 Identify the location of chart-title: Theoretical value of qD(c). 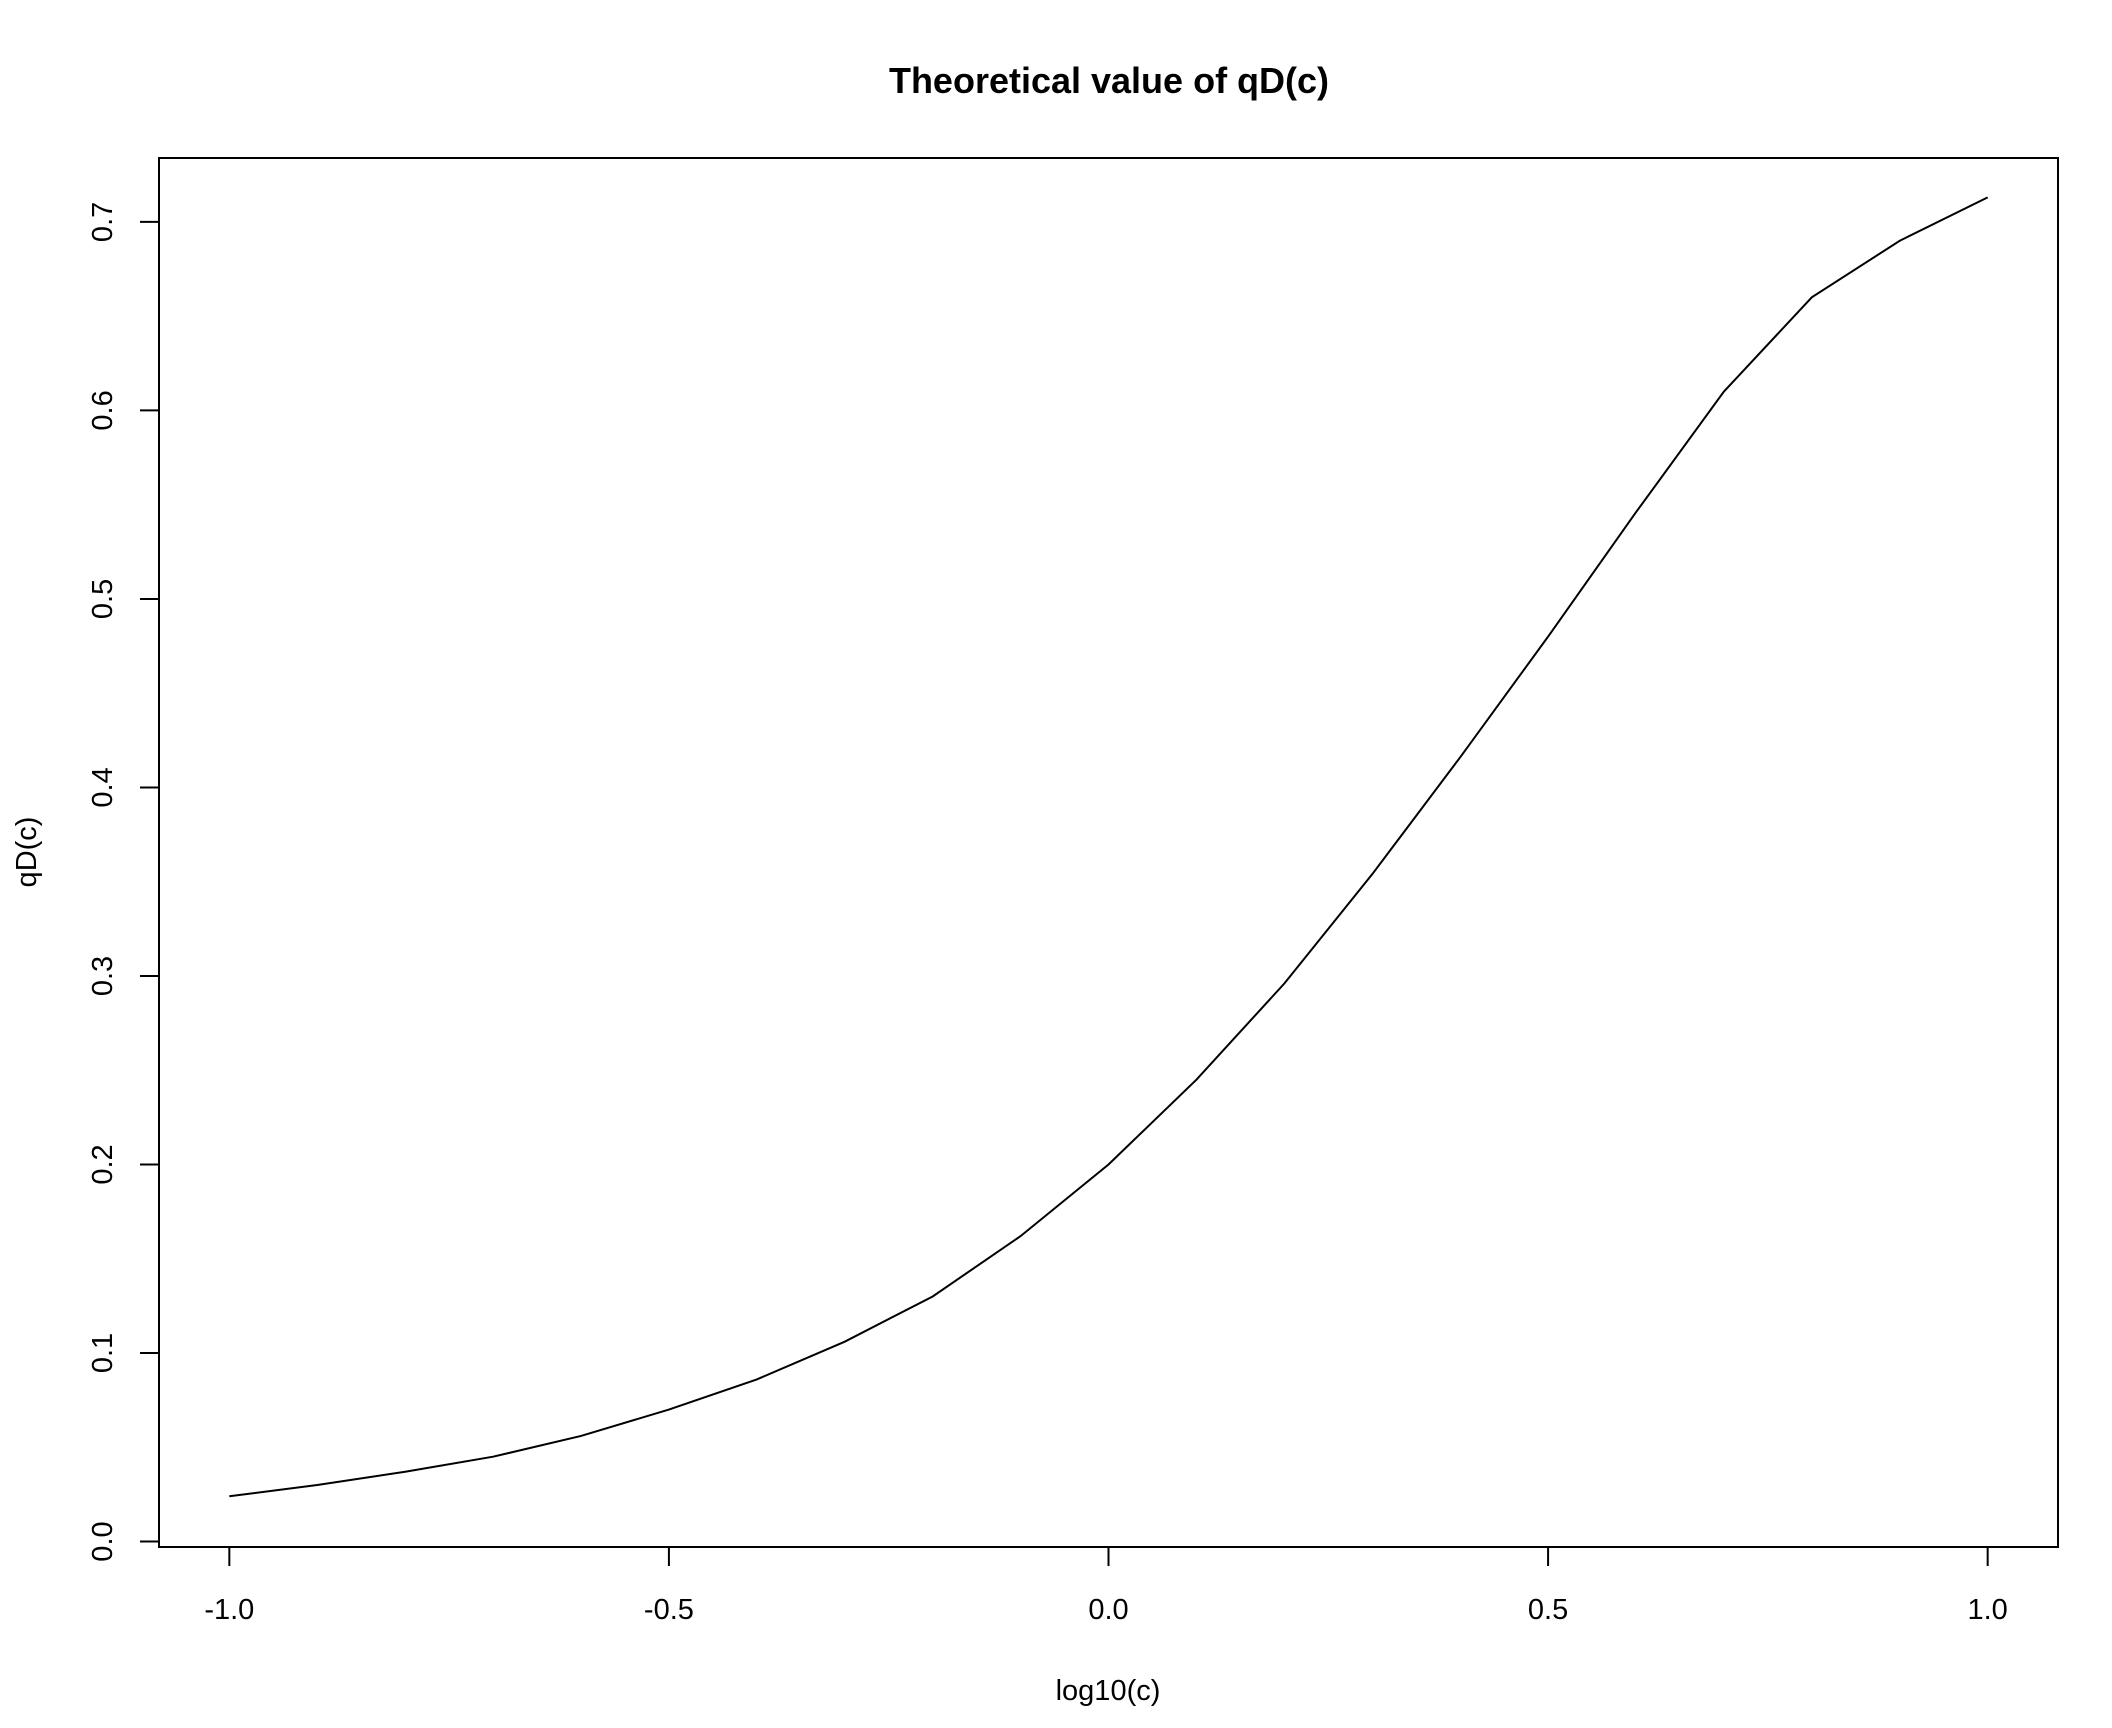
(1109, 80).